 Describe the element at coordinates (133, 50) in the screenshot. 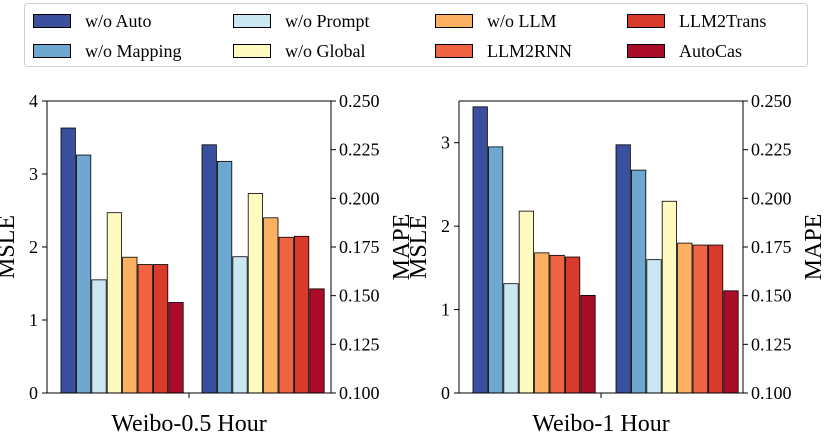

I see `legend-label: w/o Mapping` at that location.